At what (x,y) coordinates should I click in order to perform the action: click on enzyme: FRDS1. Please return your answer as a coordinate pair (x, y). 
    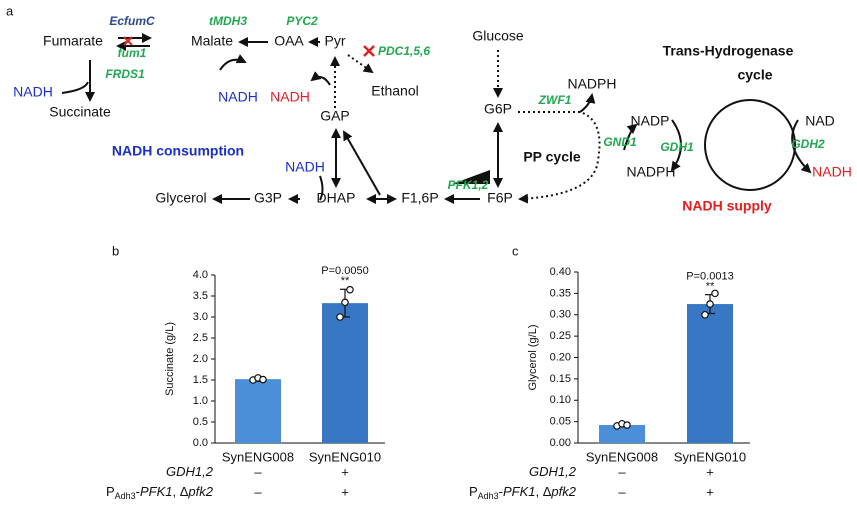
    Looking at the image, I should click on (125, 74).